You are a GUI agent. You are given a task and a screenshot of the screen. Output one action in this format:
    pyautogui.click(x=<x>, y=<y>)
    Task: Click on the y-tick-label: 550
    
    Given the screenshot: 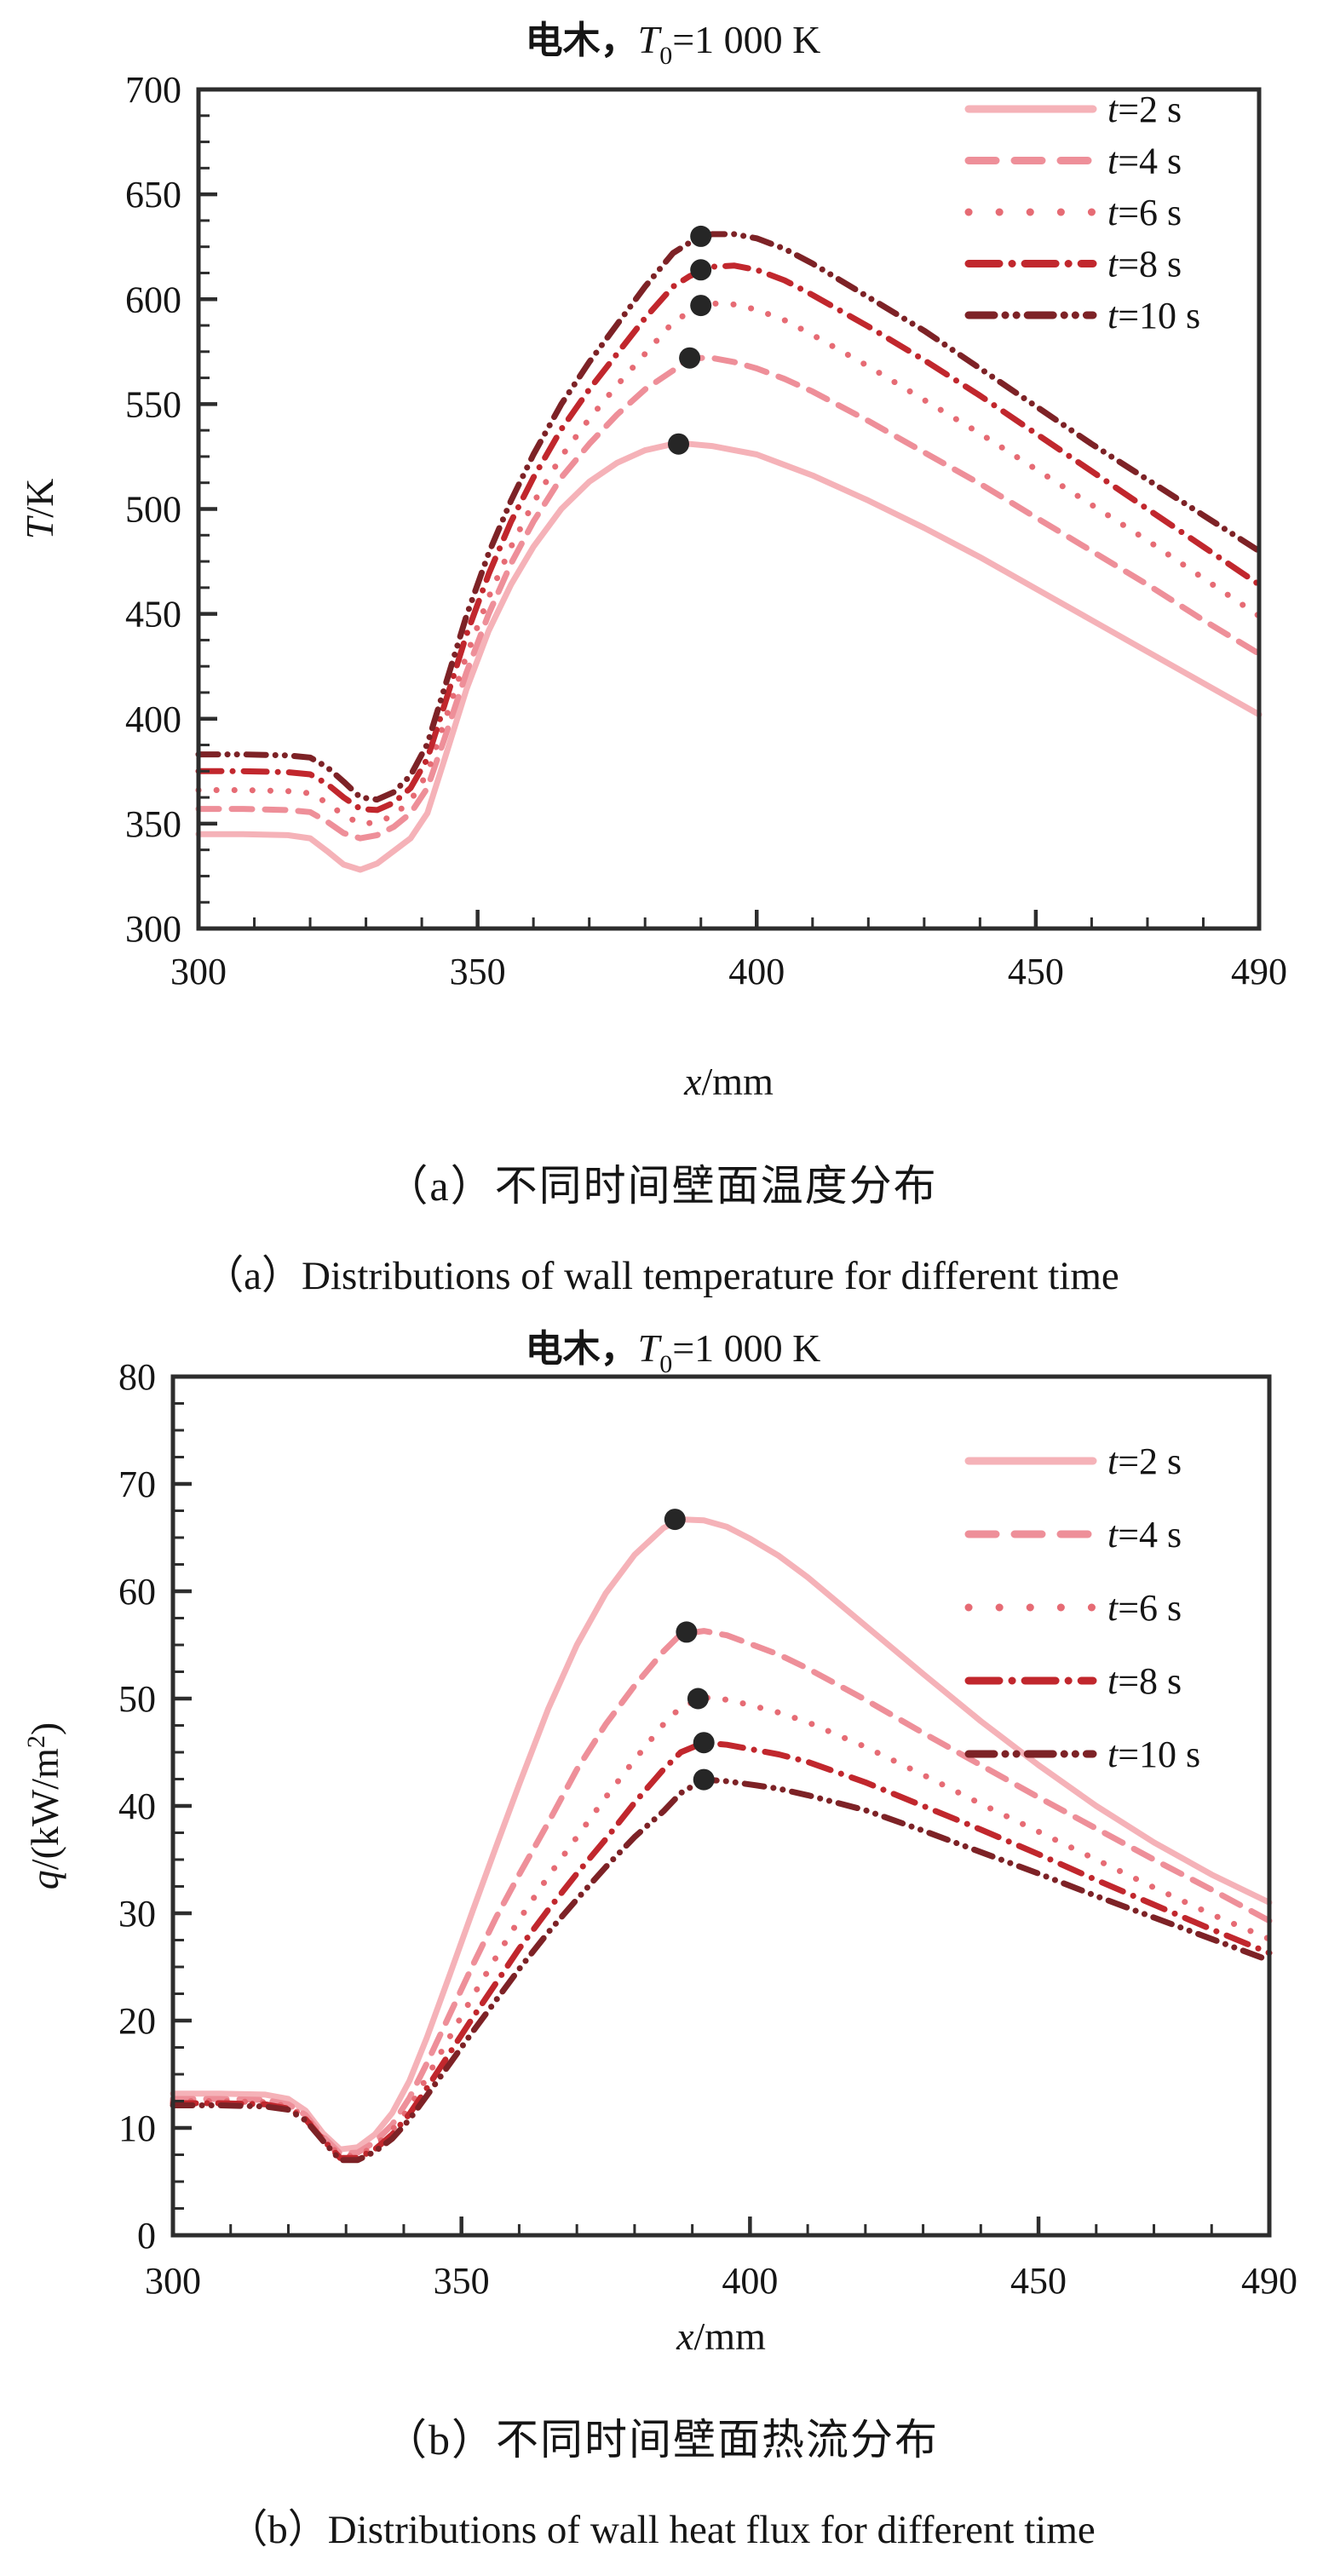 What is the action you would take?
    pyautogui.click(x=153, y=404)
    